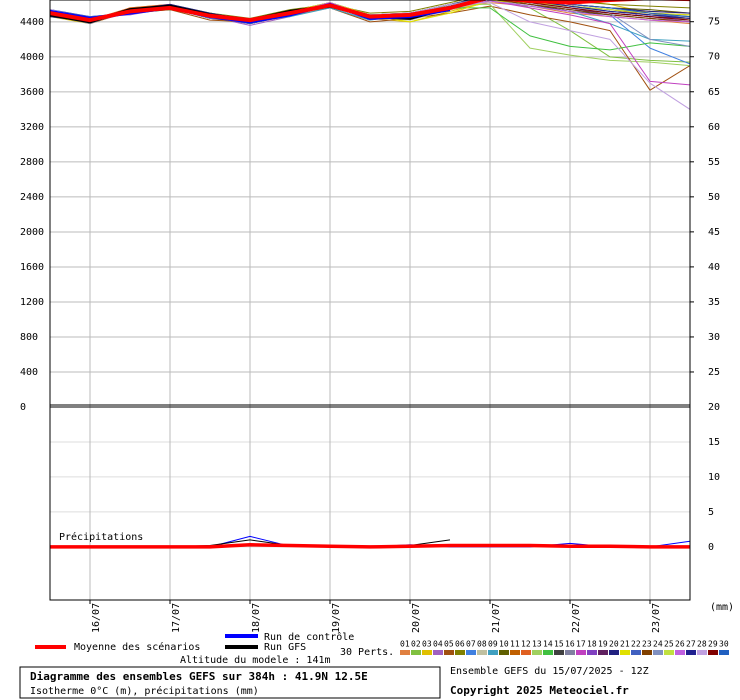 The width and height of the screenshot is (740, 700). What do you see at coordinates (29, 337) in the screenshot?
I see `y-tick-label: 800` at bounding box center [29, 337].